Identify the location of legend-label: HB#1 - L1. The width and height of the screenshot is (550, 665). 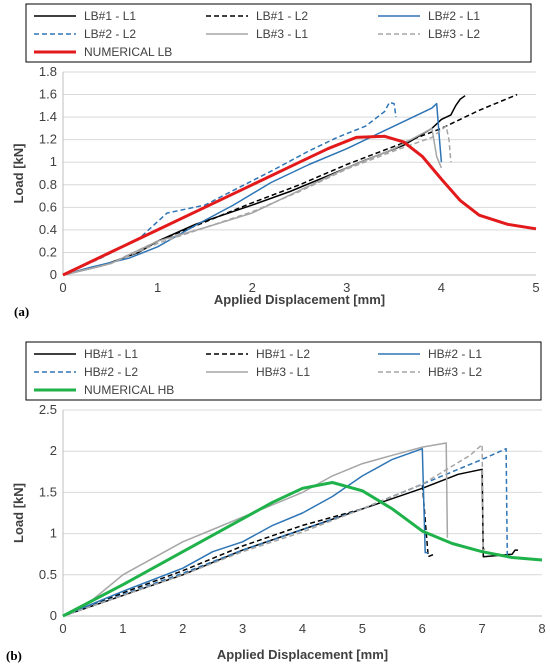
(111, 354).